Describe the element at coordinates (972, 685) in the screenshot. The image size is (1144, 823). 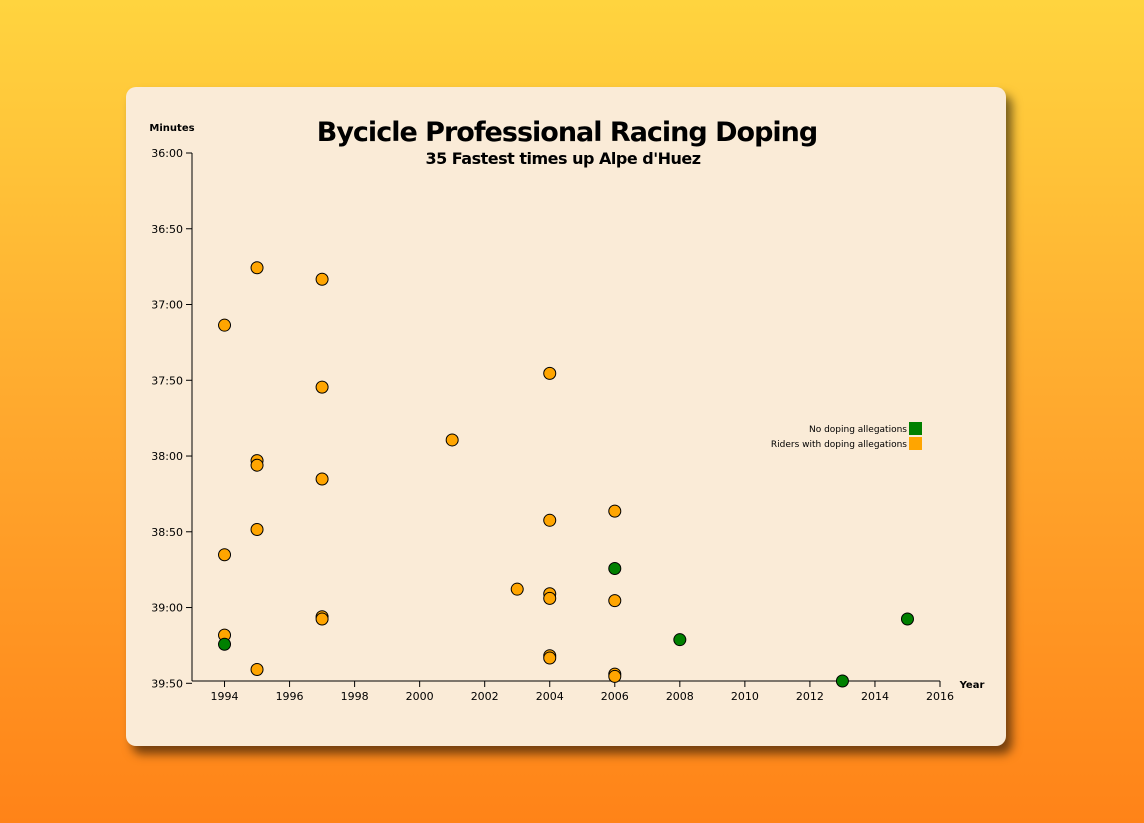
I see `x-axis-label: Year` at that location.